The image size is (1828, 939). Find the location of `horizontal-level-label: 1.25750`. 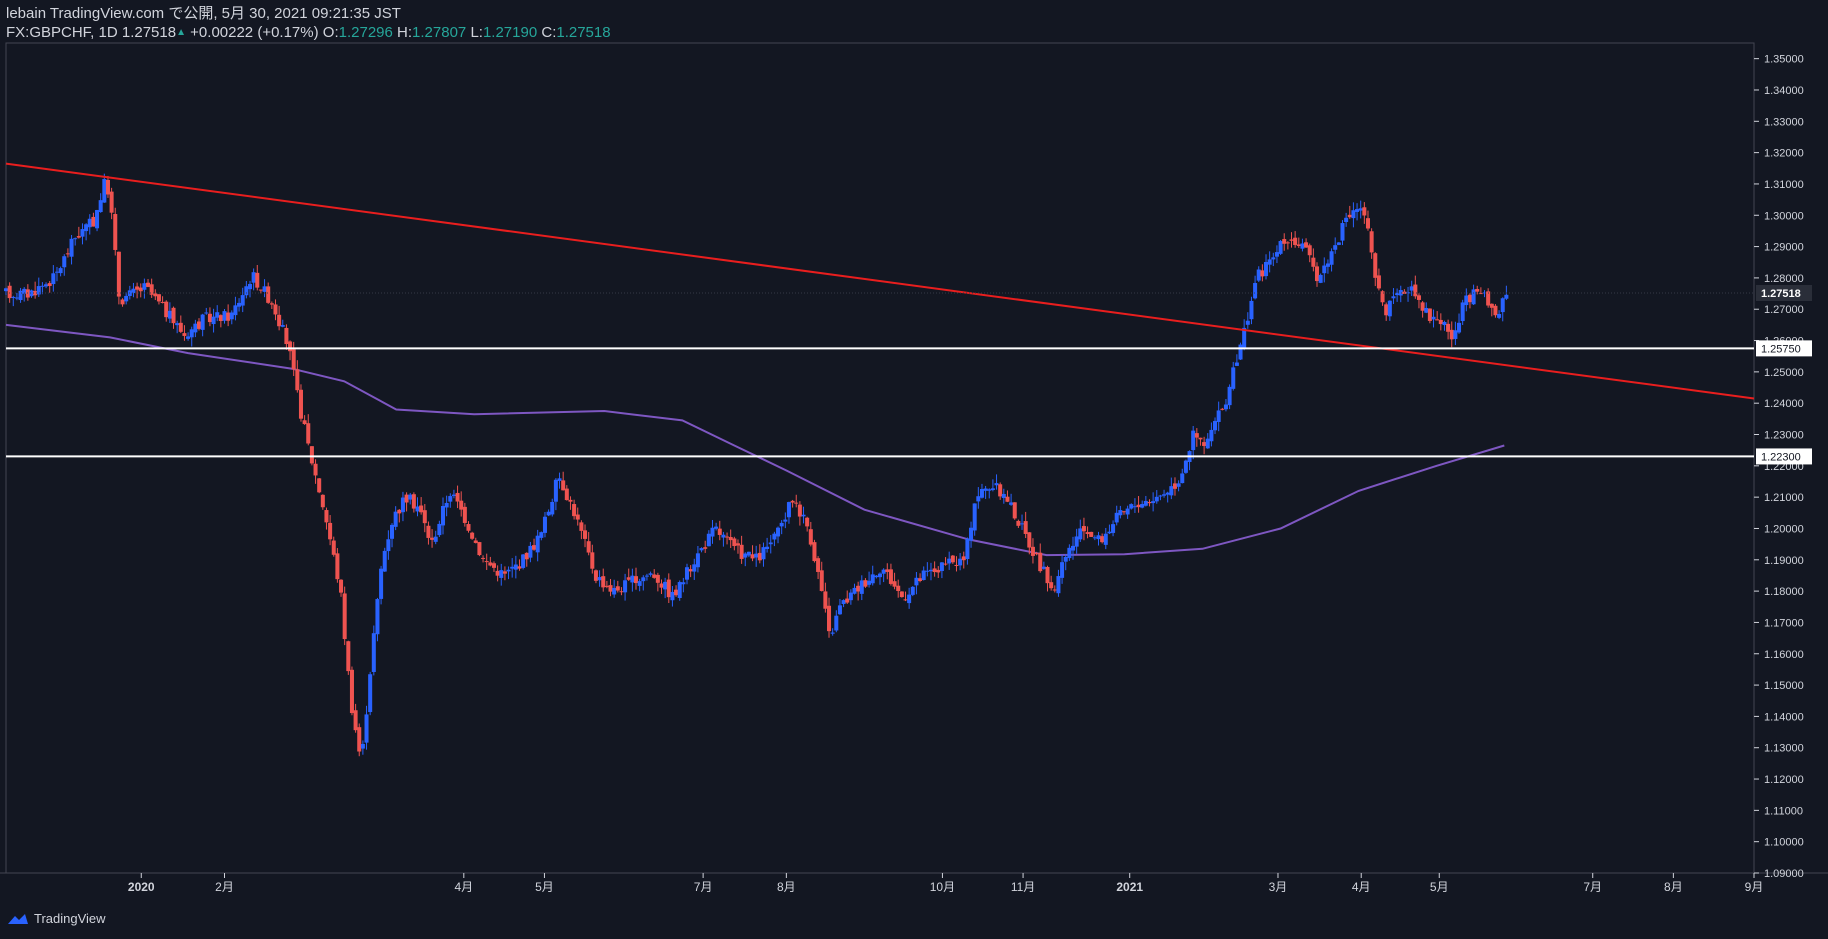

horizontal-level-label: 1.25750 is located at coordinates (1781, 349).